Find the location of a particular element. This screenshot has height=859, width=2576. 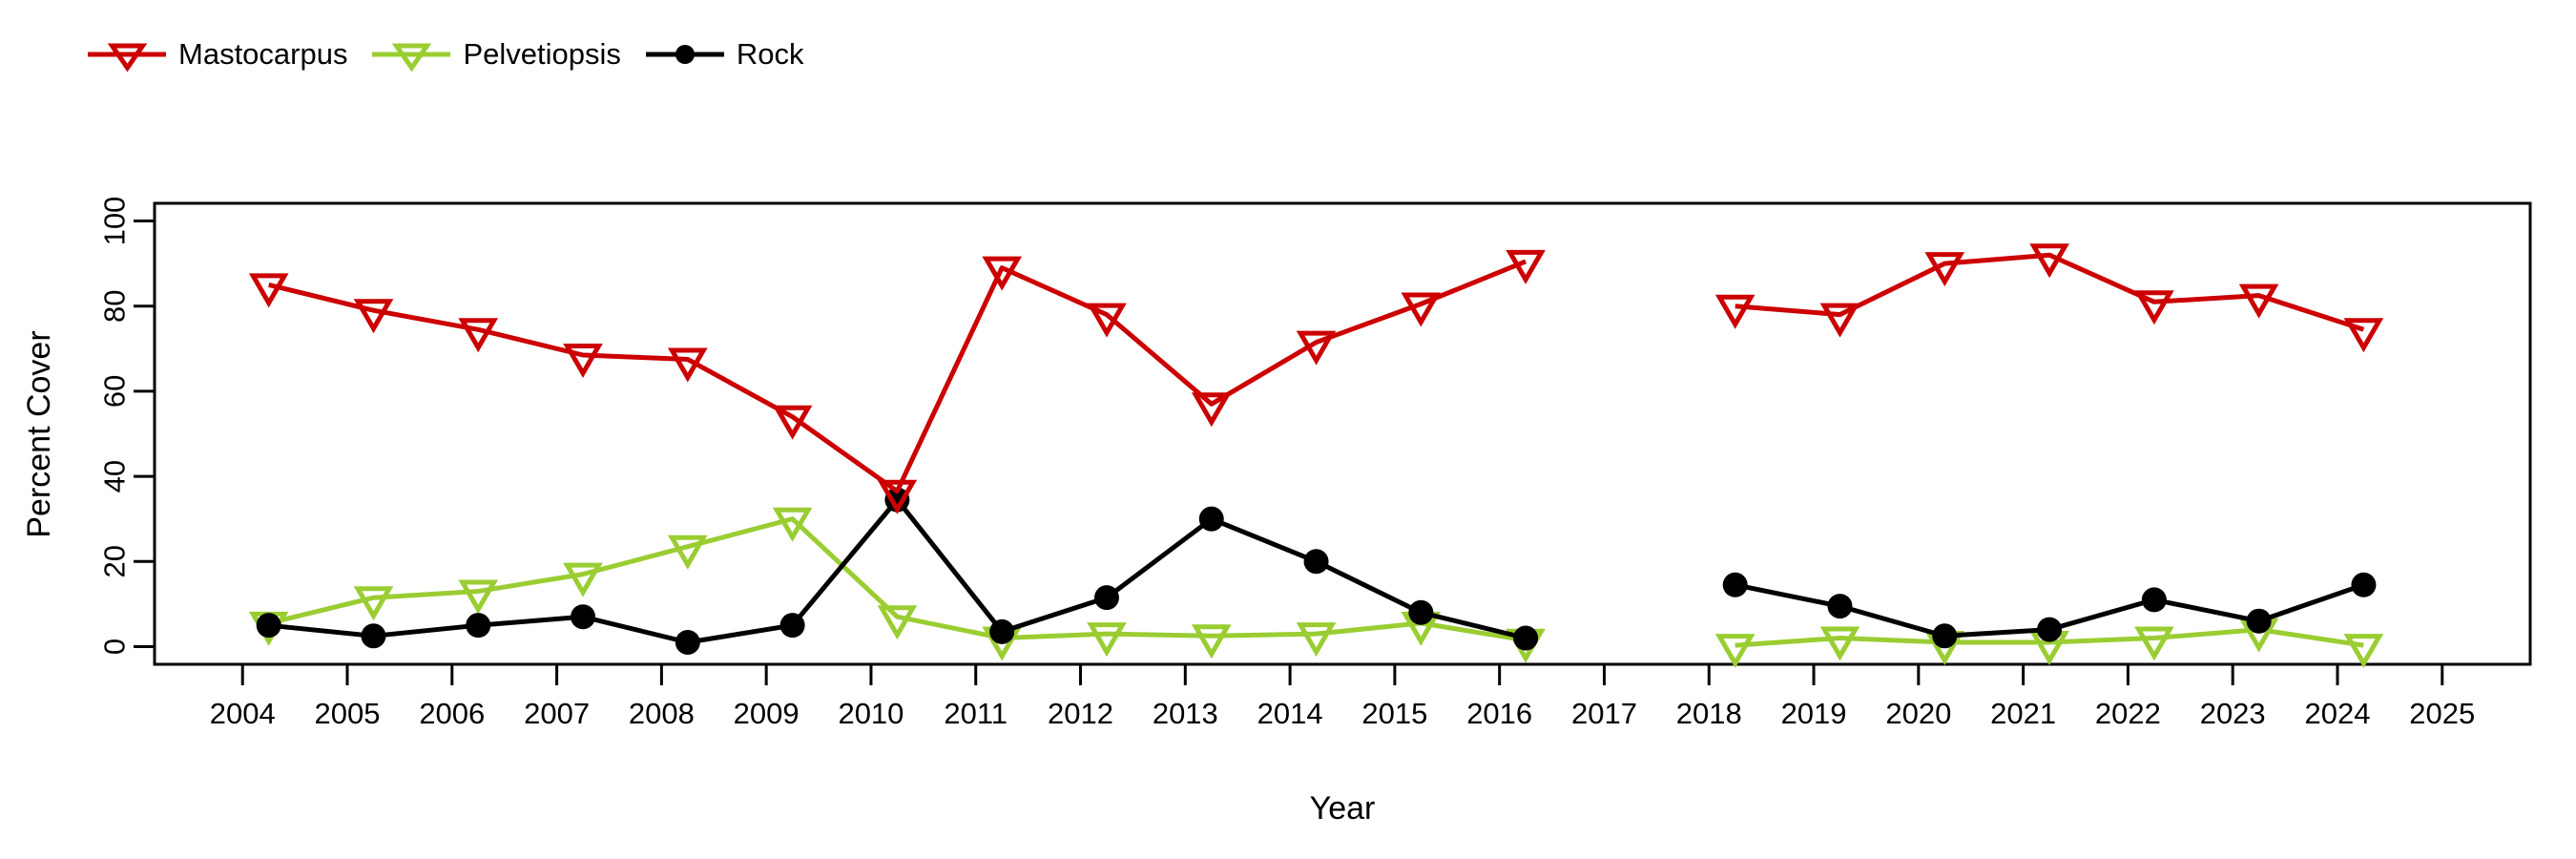

y-tick-label: 20 is located at coordinates (115, 561).